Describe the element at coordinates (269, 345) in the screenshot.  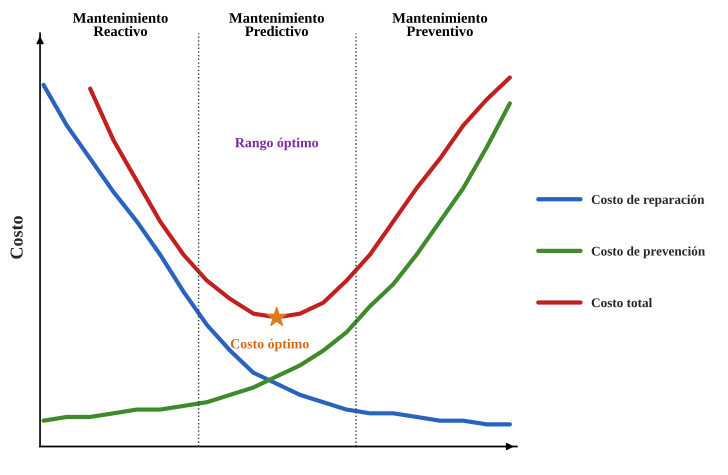
I see `annotation: Costo óptimo` at that location.